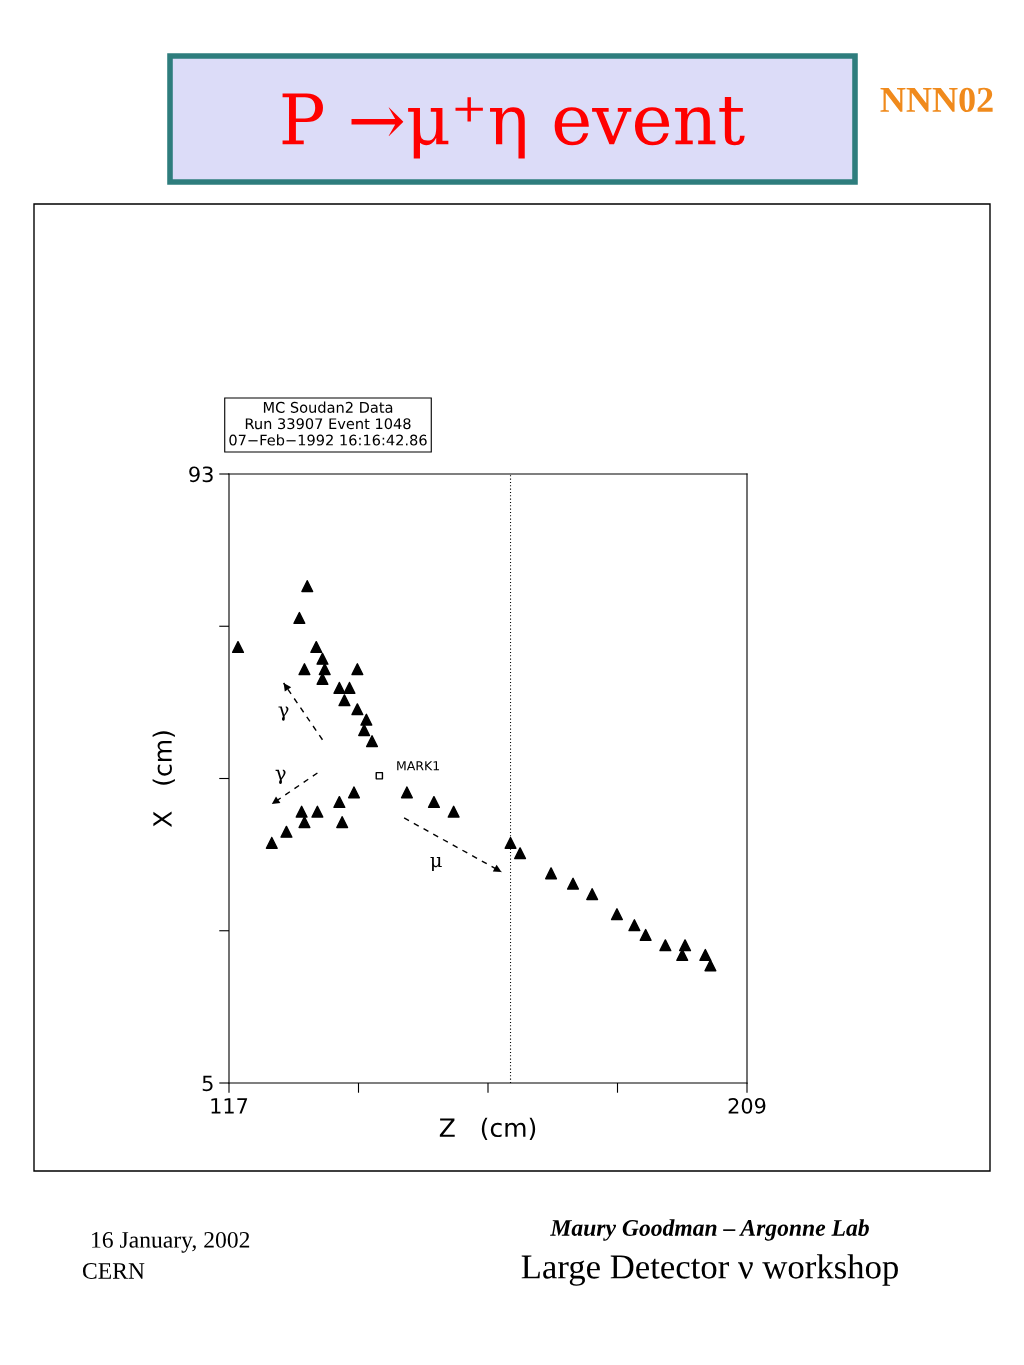 The image size is (1024, 1365). What do you see at coordinates (936, 100) in the screenshot?
I see `text: NNN02` at bounding box center [936, 100].